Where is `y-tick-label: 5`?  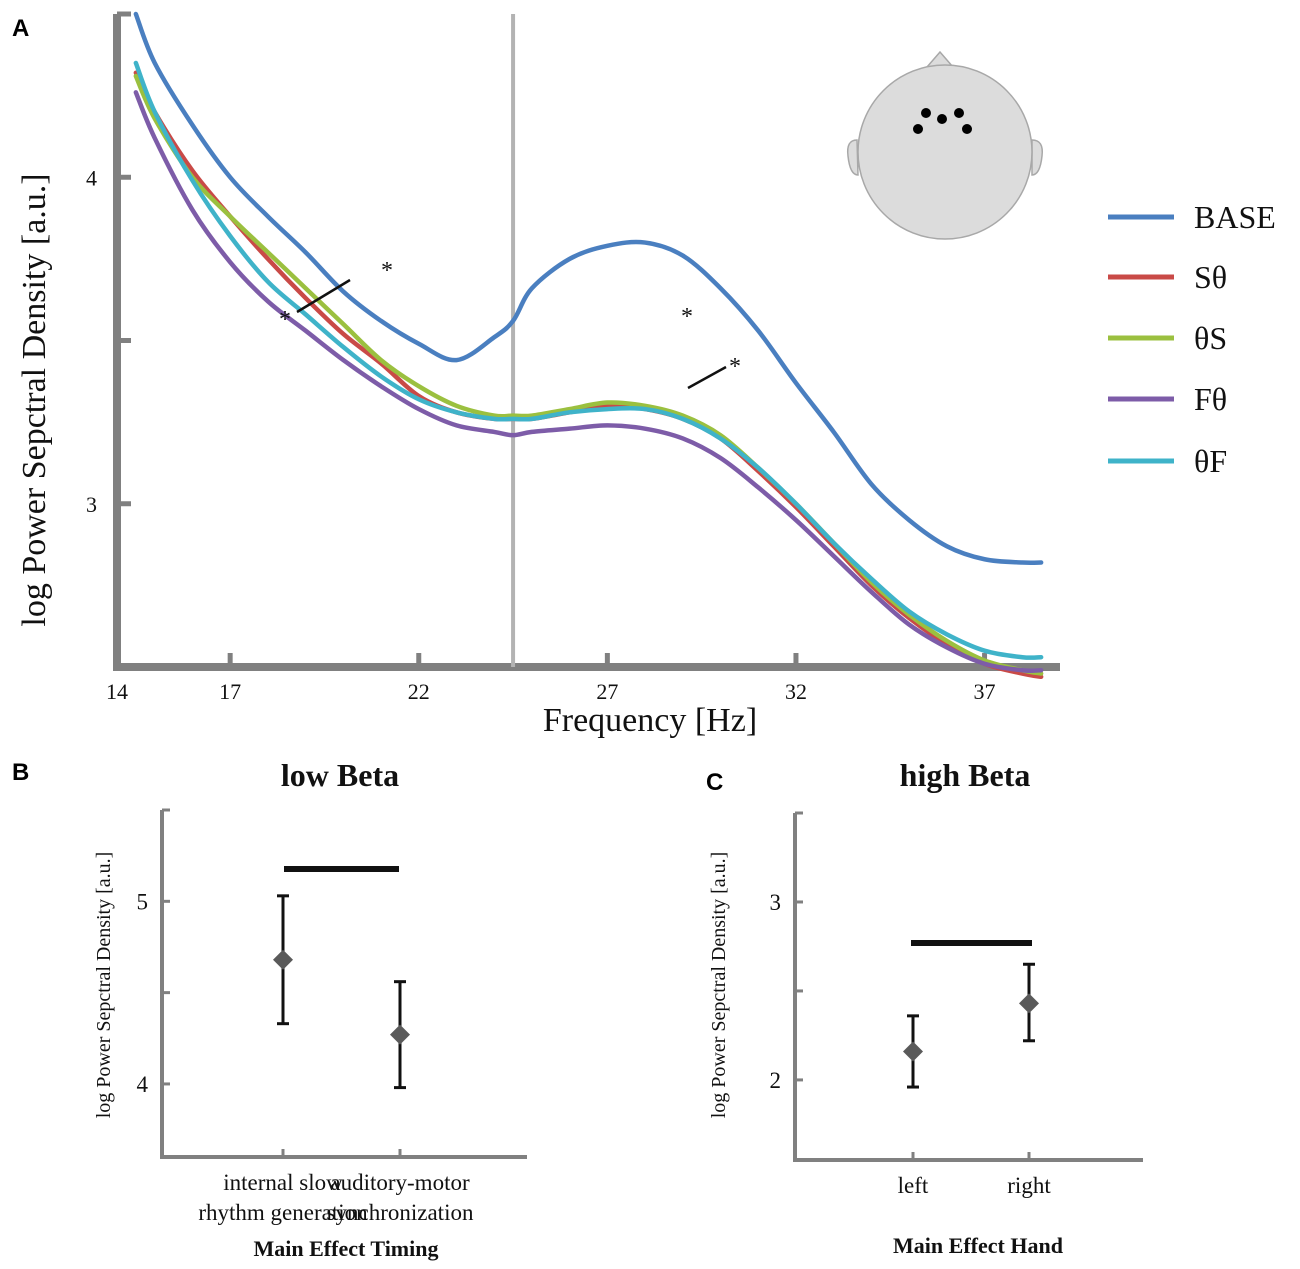 y-tick-label: 5 is located at coordinates (143, 901).